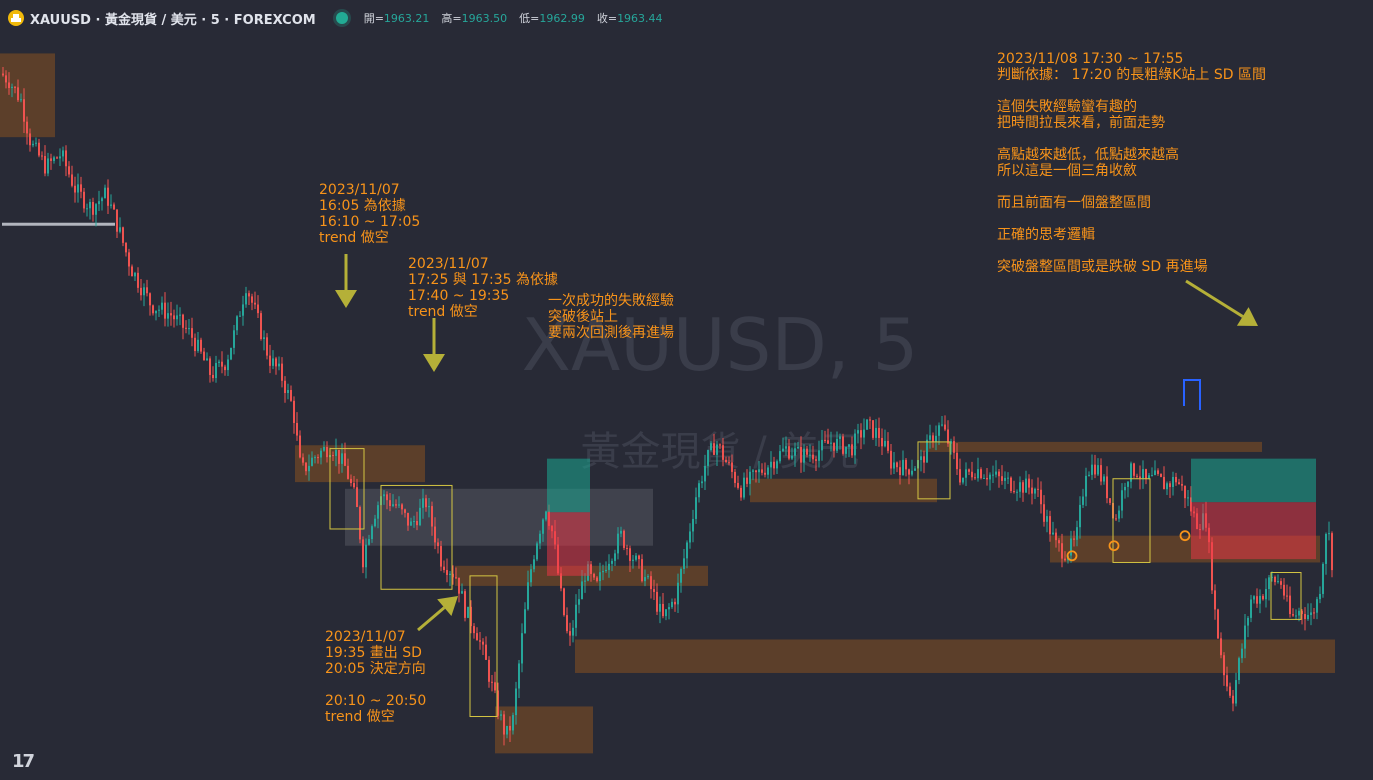 The height and width of the screenshot is (780, 1373). What do you see at coordinates (23, 761) in the screenshot?
I see `tradingview-logo: 17` at bounding box center [23, 761].